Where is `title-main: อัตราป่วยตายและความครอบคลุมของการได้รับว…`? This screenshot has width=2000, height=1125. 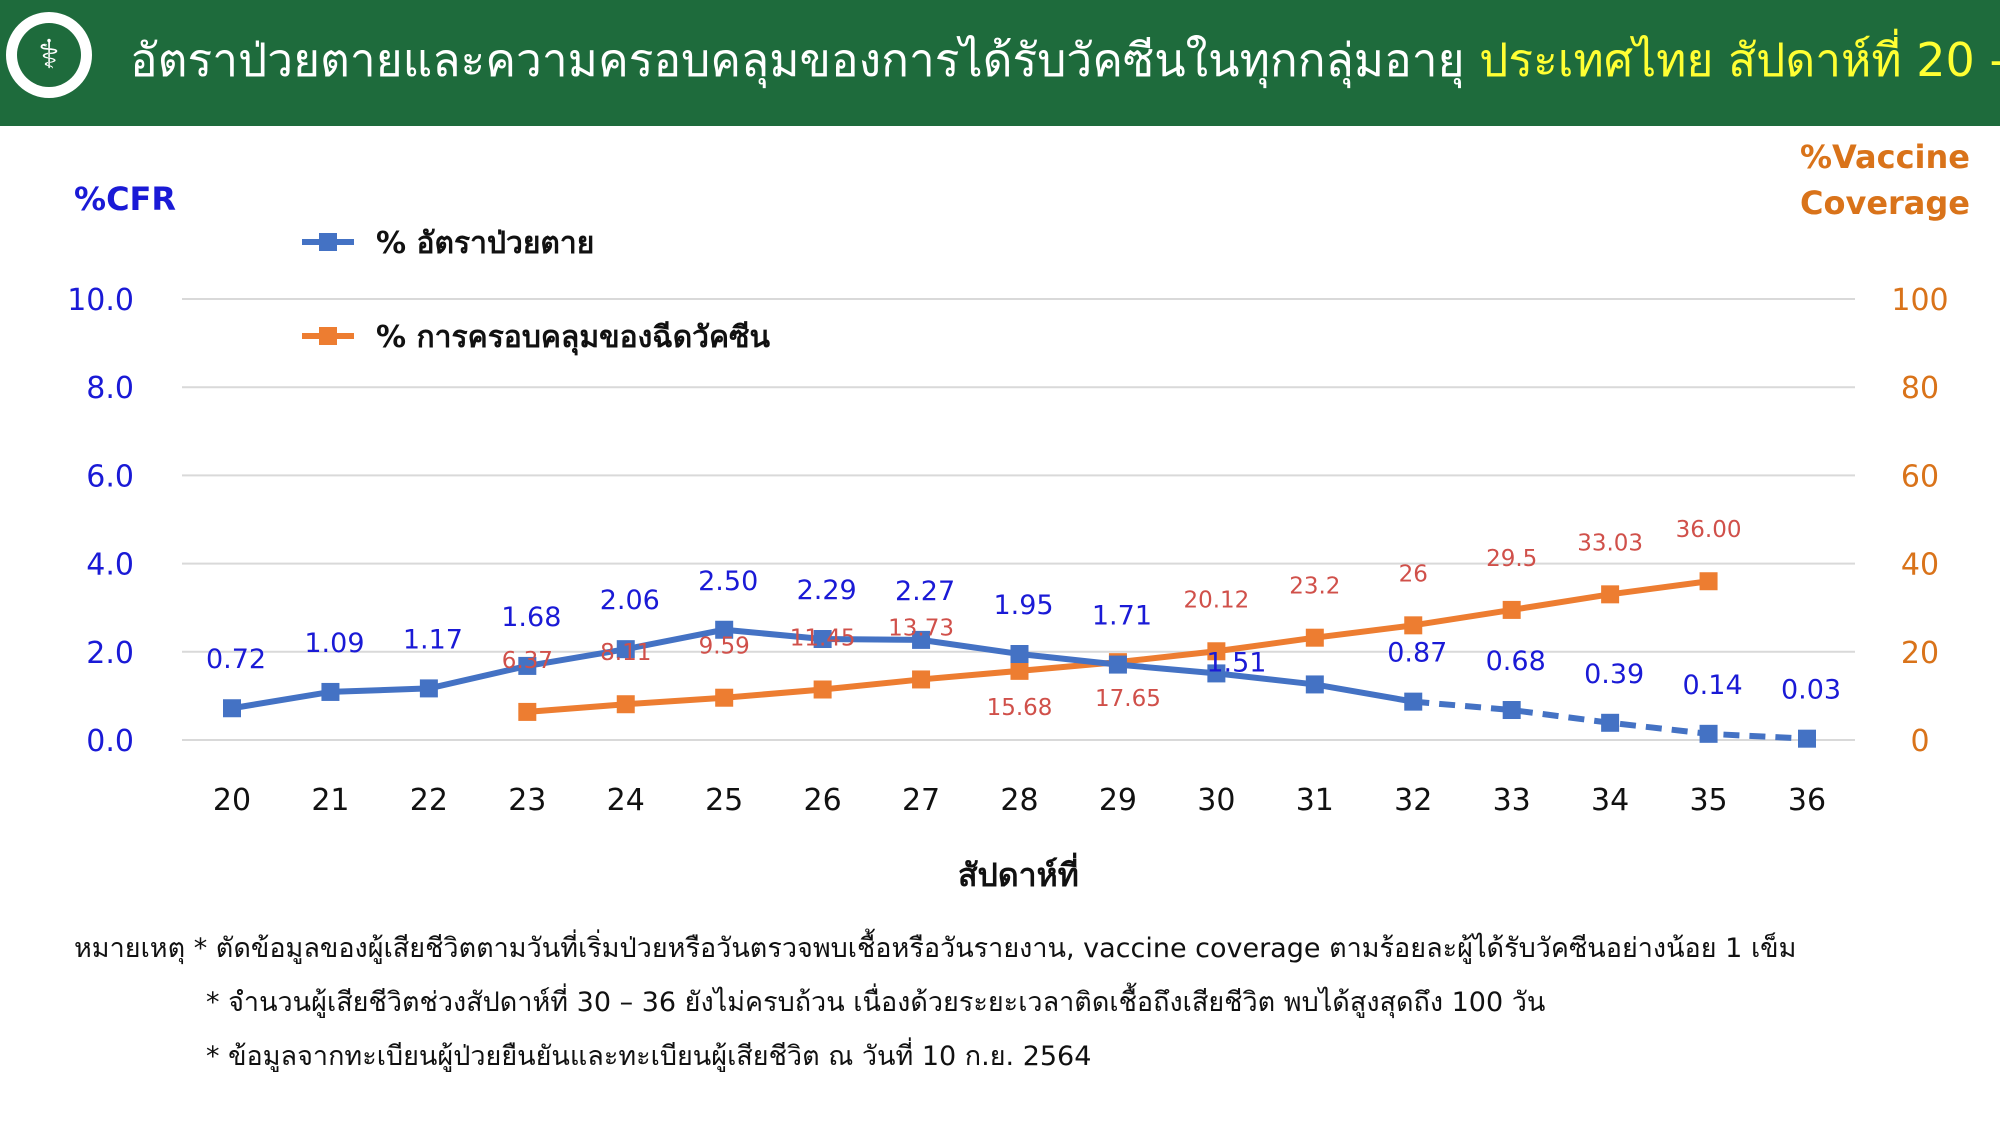 title-main: อัตราป่วยตายและความครอบคลุมของการได้รับว… is located at coordinates (797, 60).